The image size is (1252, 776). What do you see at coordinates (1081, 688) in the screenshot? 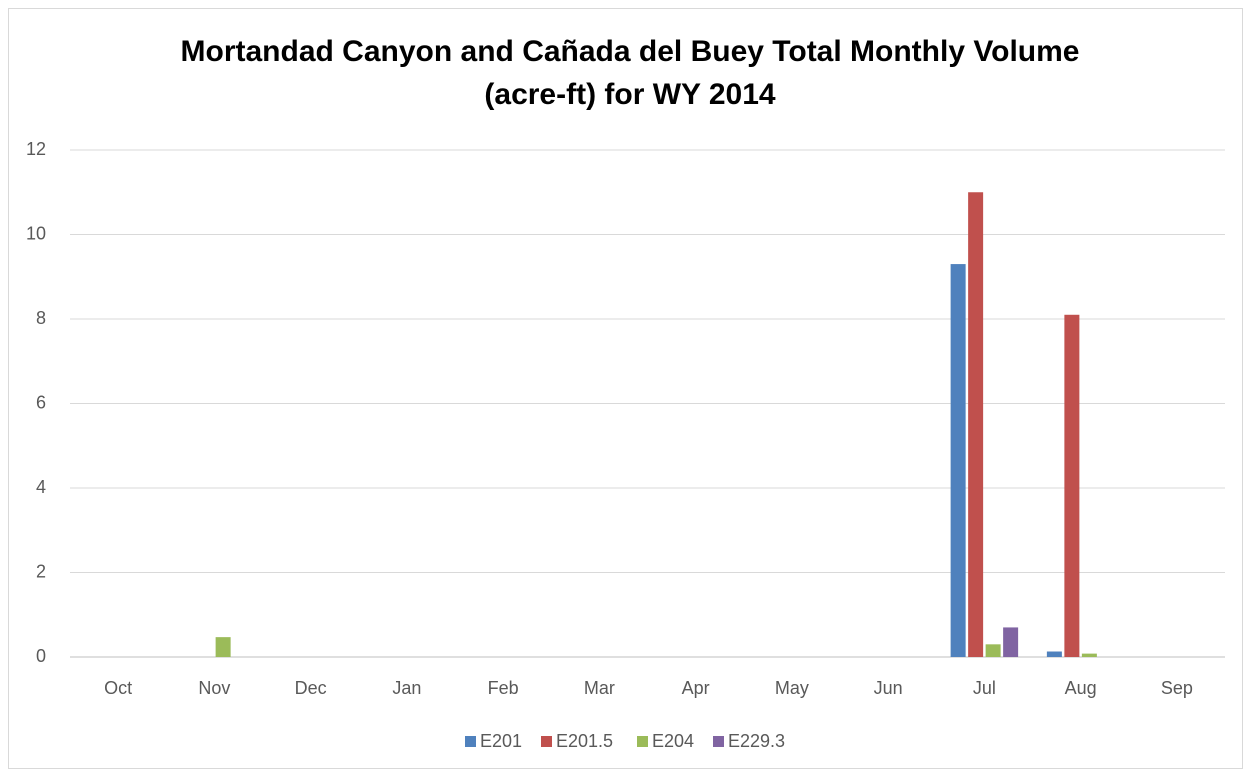
I see `x-tick-label: Aug` at bounding box center [1081, 688].